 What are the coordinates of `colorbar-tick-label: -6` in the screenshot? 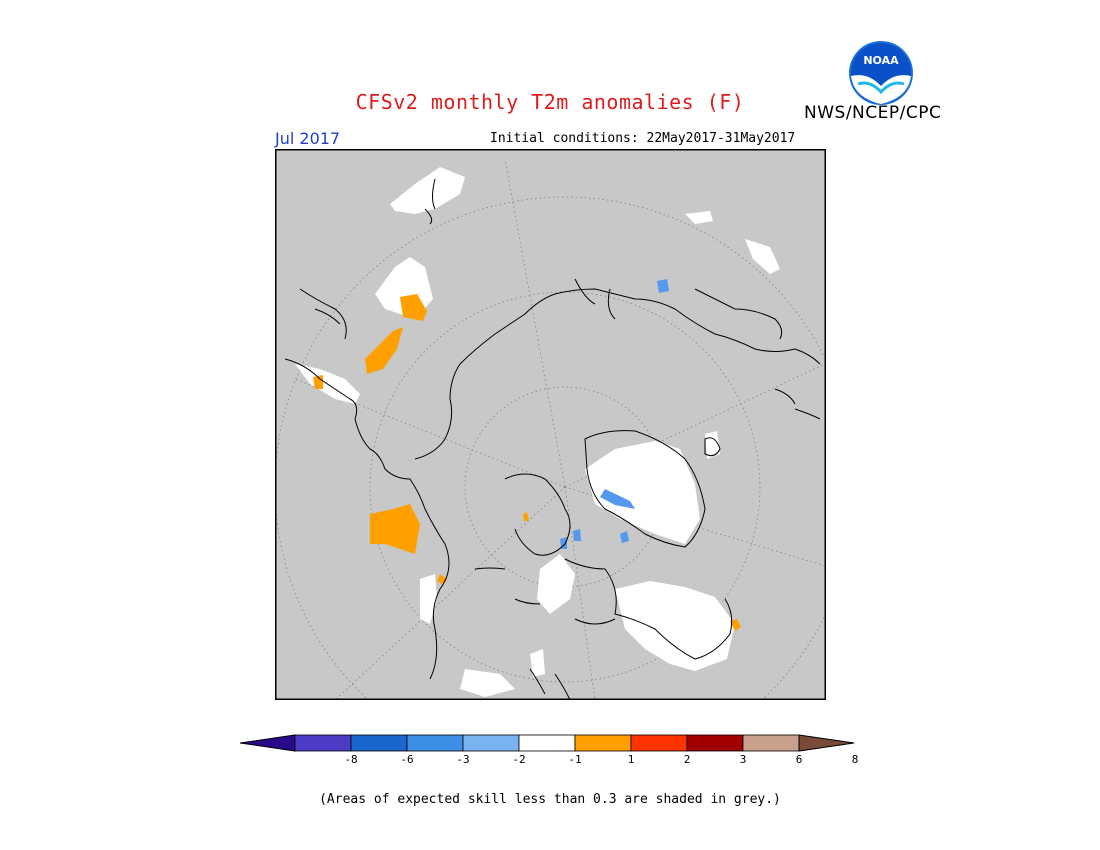 It's located at (406, 759).